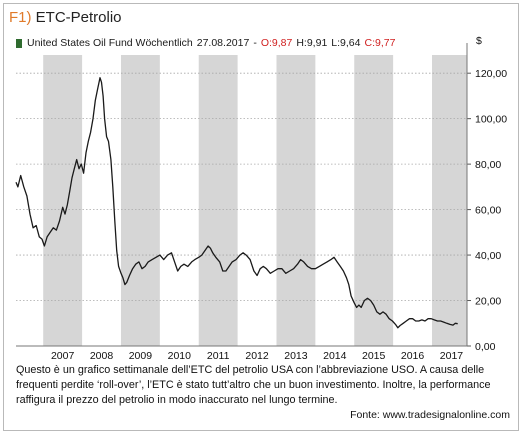 This screenshot has width=524, height=436. What do you see at coordinates (102, 356) in the screenshot?
I see `x-tick-label: 2008` at bounding box center [102, 356].